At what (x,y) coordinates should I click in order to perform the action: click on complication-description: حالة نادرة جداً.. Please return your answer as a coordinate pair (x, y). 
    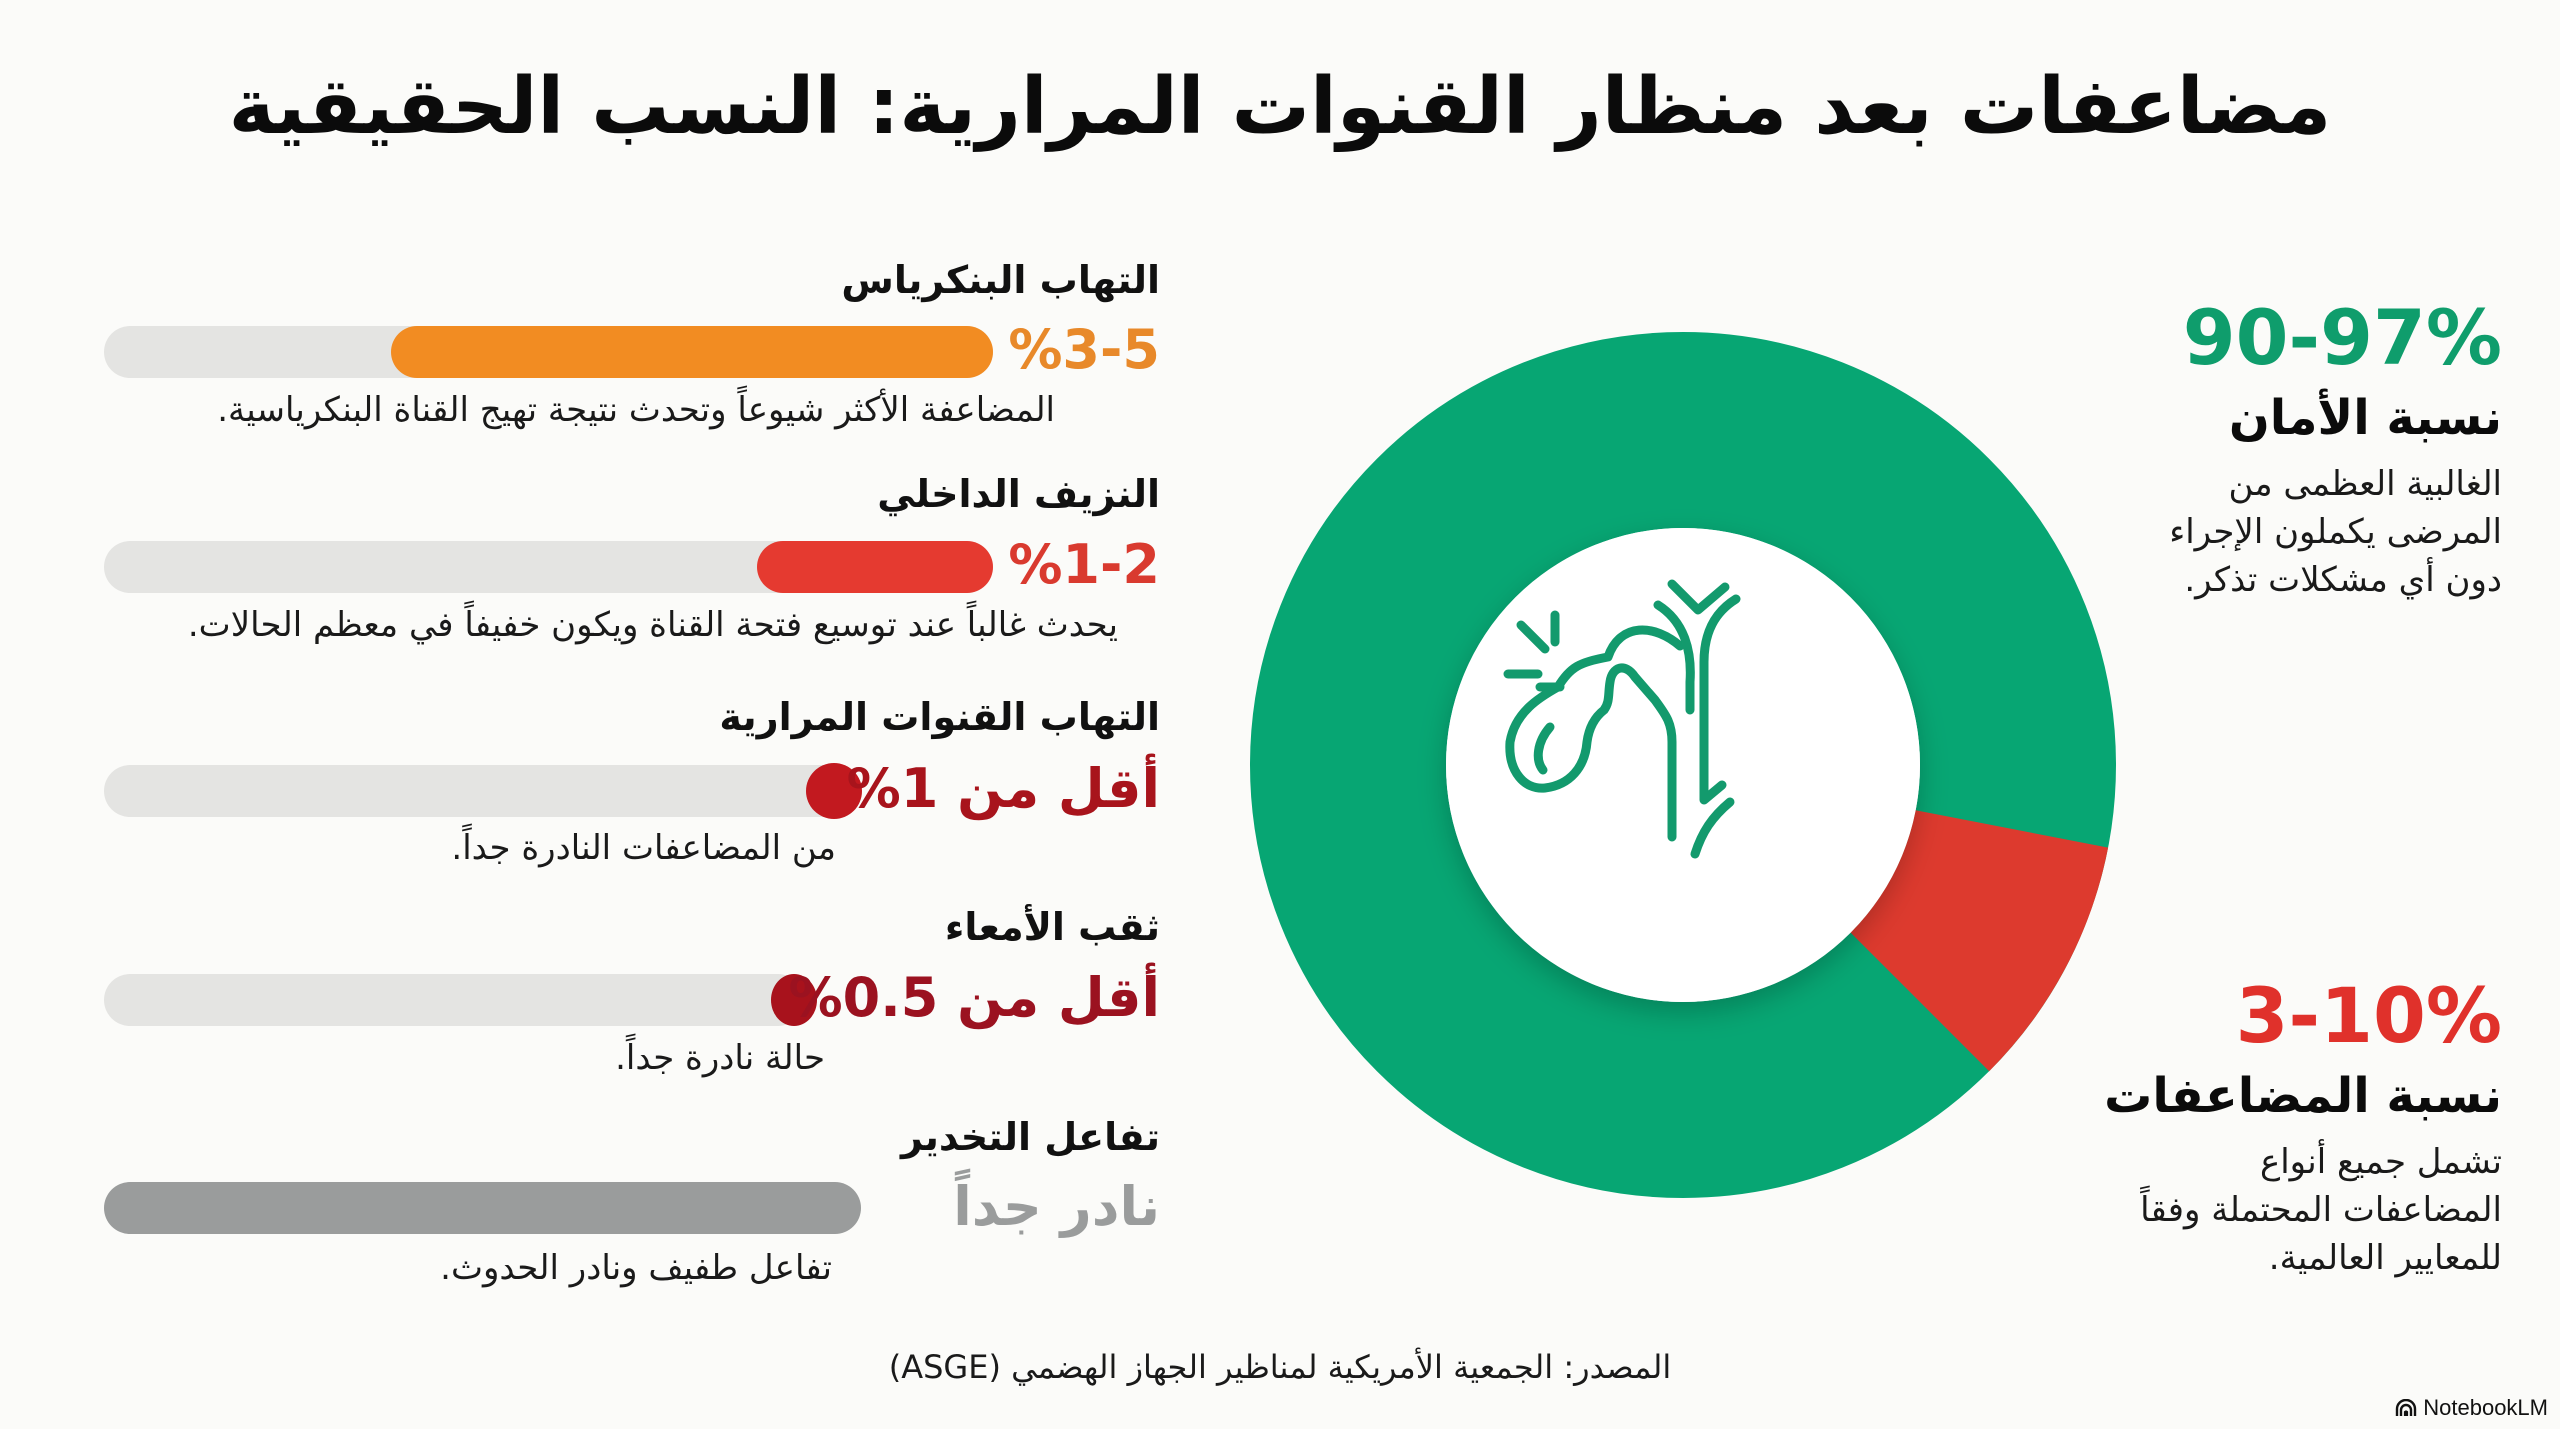
    Looking at the image, I should click on (720, 1058).